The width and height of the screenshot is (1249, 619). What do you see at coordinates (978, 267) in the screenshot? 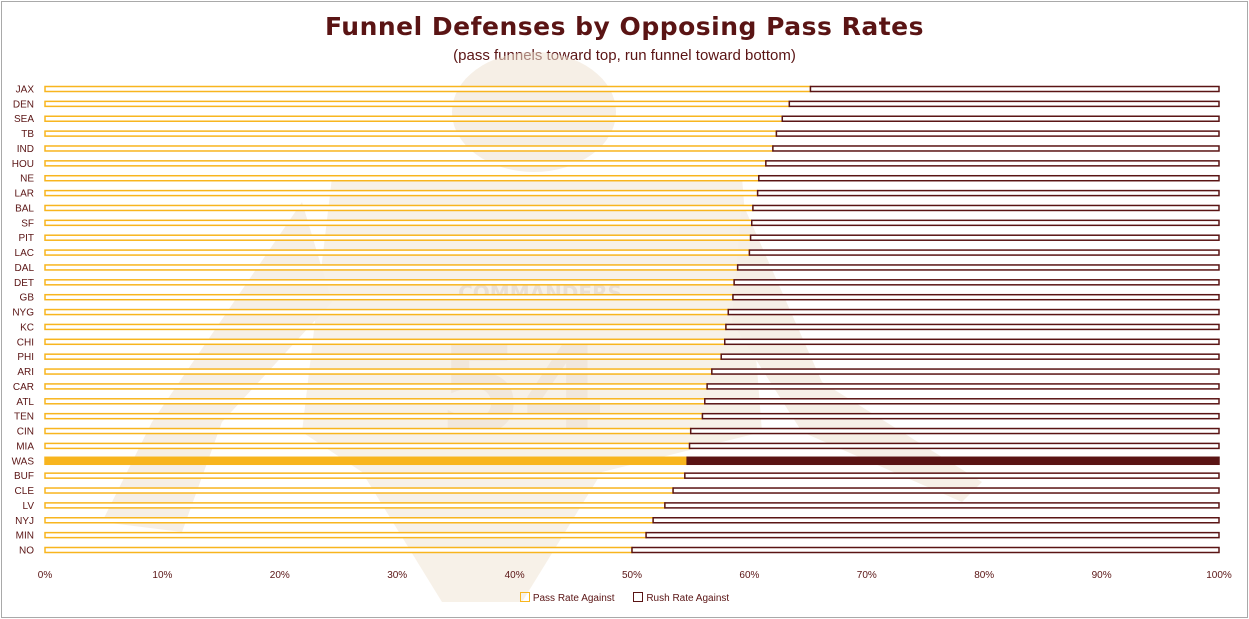
I see `bar-rush-dal` at bounding box center [978, 267].